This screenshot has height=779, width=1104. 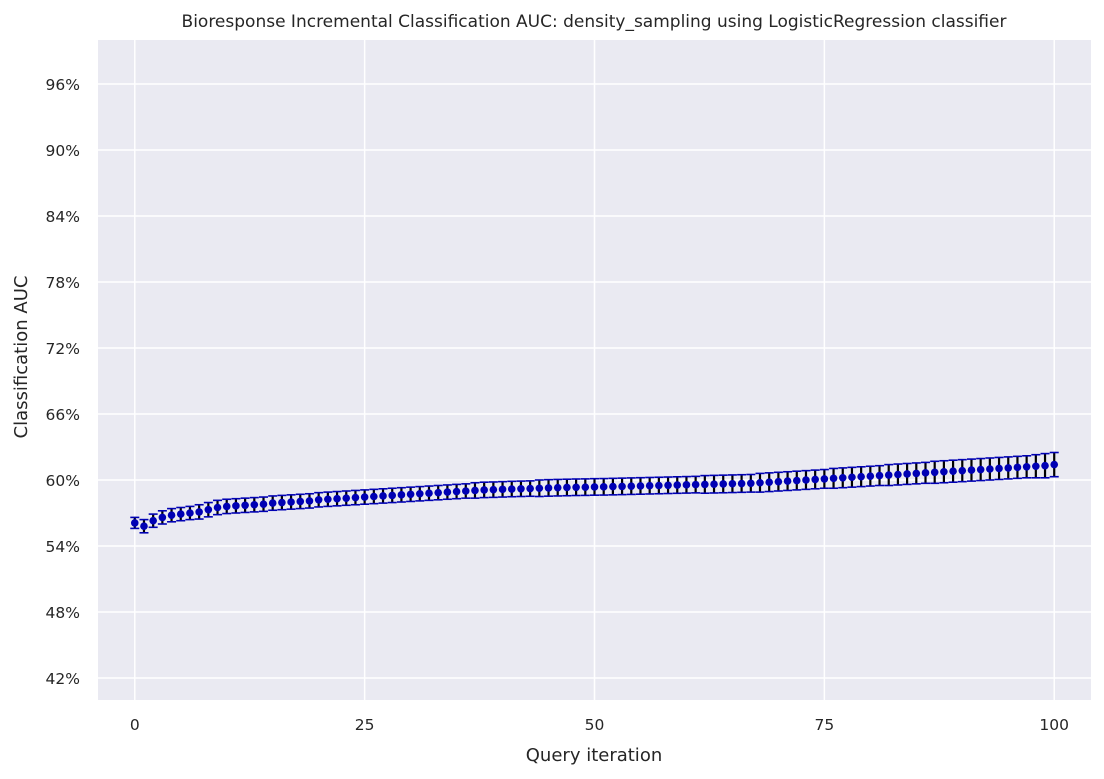 What do you see at coordinates (824, 725) in the screenshot?
I see `x-tick-label: 75` at bounding box center [824, 725].